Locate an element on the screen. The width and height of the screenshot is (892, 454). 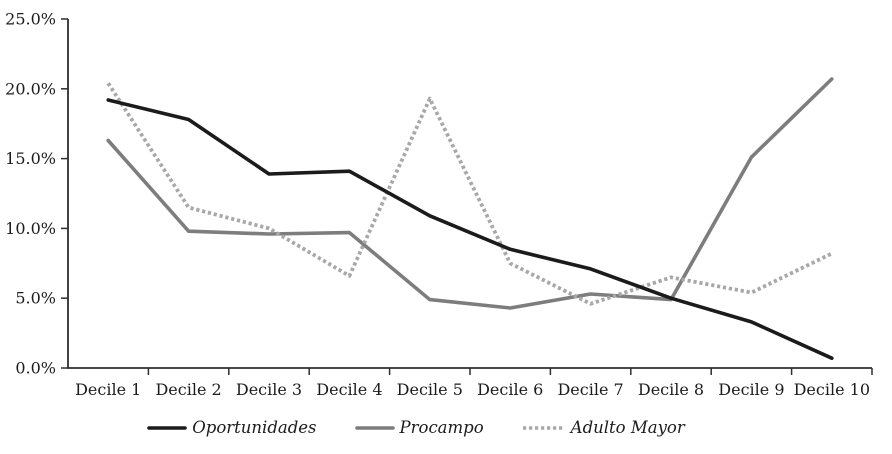
legend-item-oportunidades: Oportunidades is located at coordinates (232, 427).